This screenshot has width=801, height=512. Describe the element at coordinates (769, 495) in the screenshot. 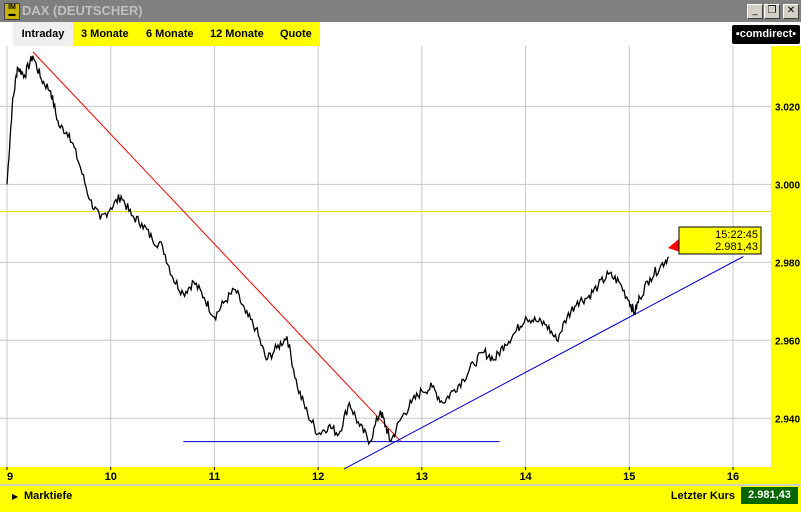

I see `last-price-value: 2.981,43` at that location.